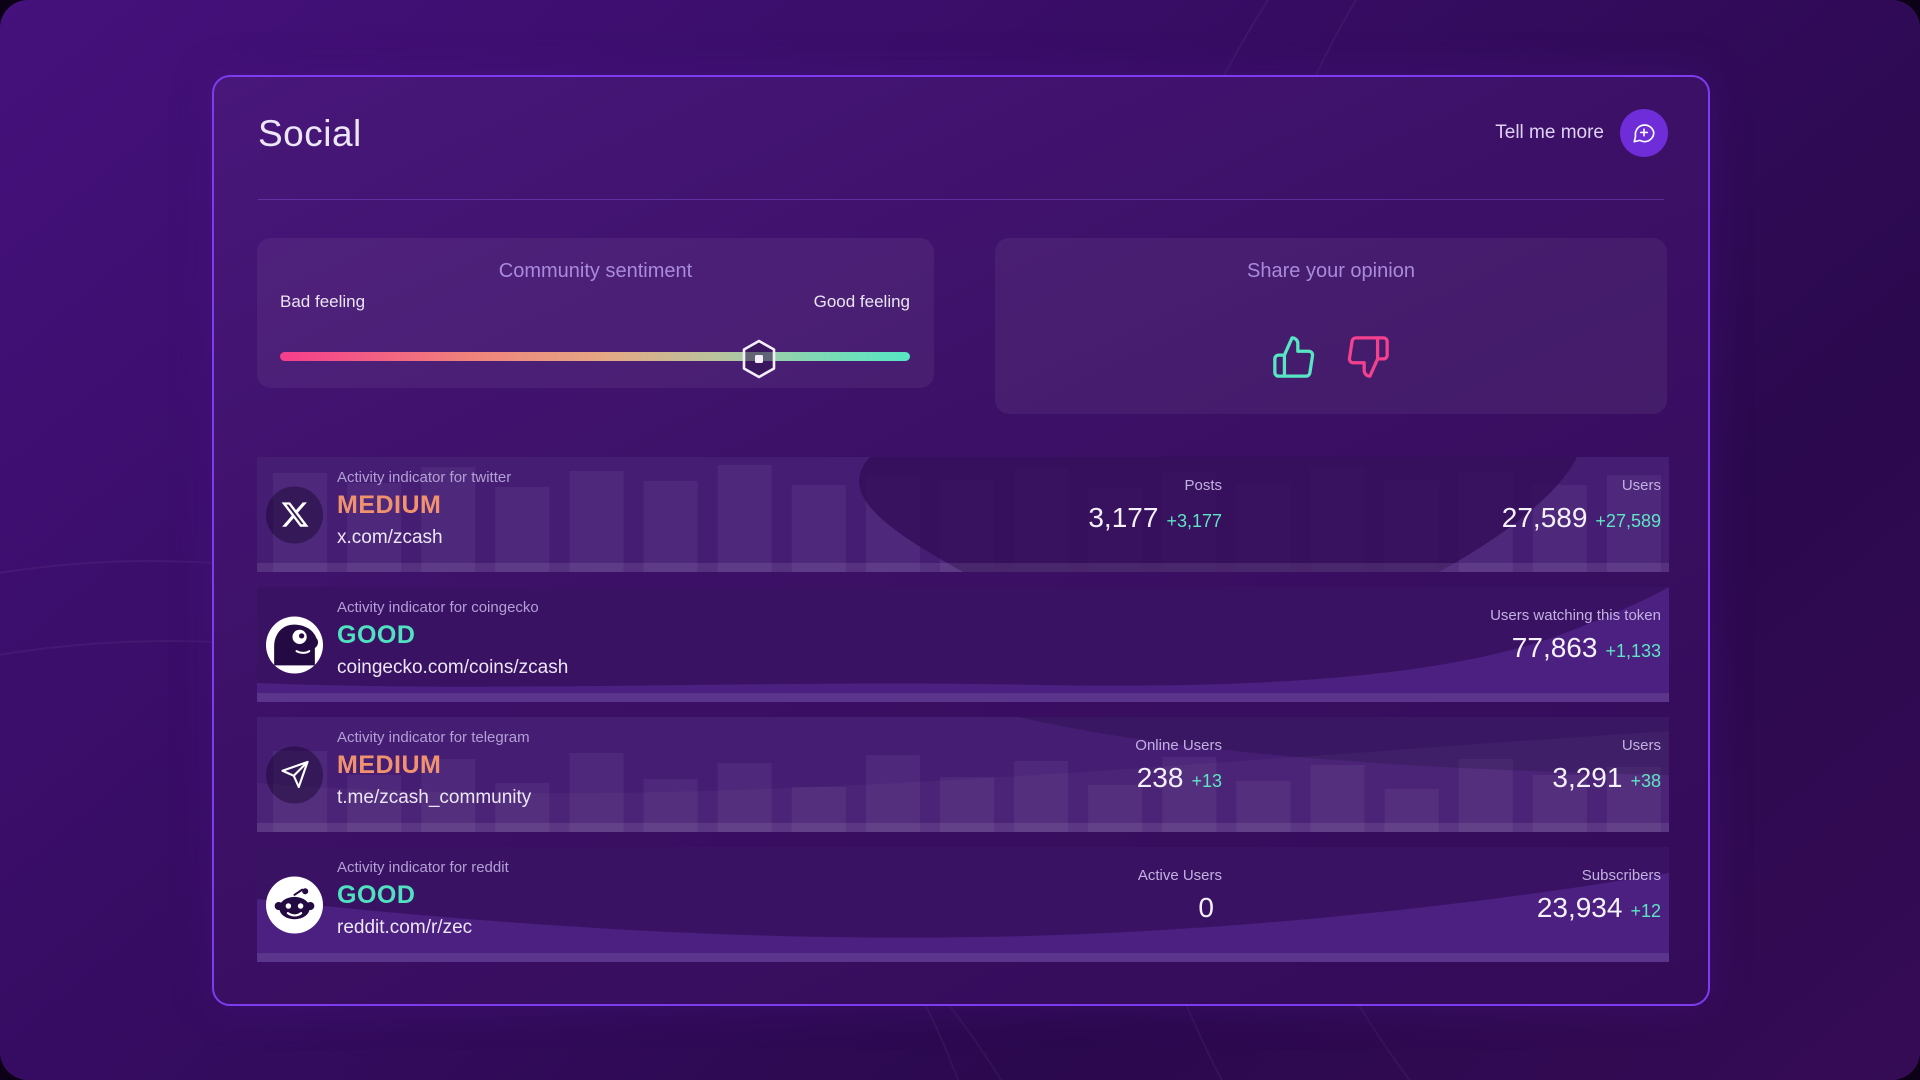 The height and width of the screenshot is (1080, 1920). Describe the element at coordinates (438, 607) in the screenshot. I see `coingecko-indicator-label: Activity indicator for coingecko` at that location.